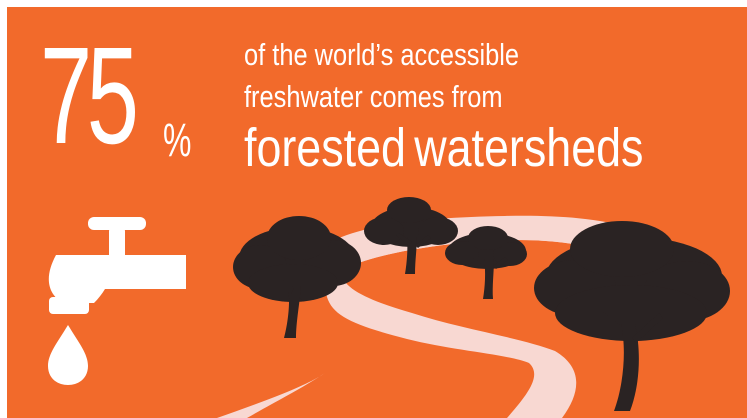 The width and height of the screenshot is (747, 418). Describe the element at coordinates (89, 96) in the screenshot. I see `stat-number: 75` at that location.